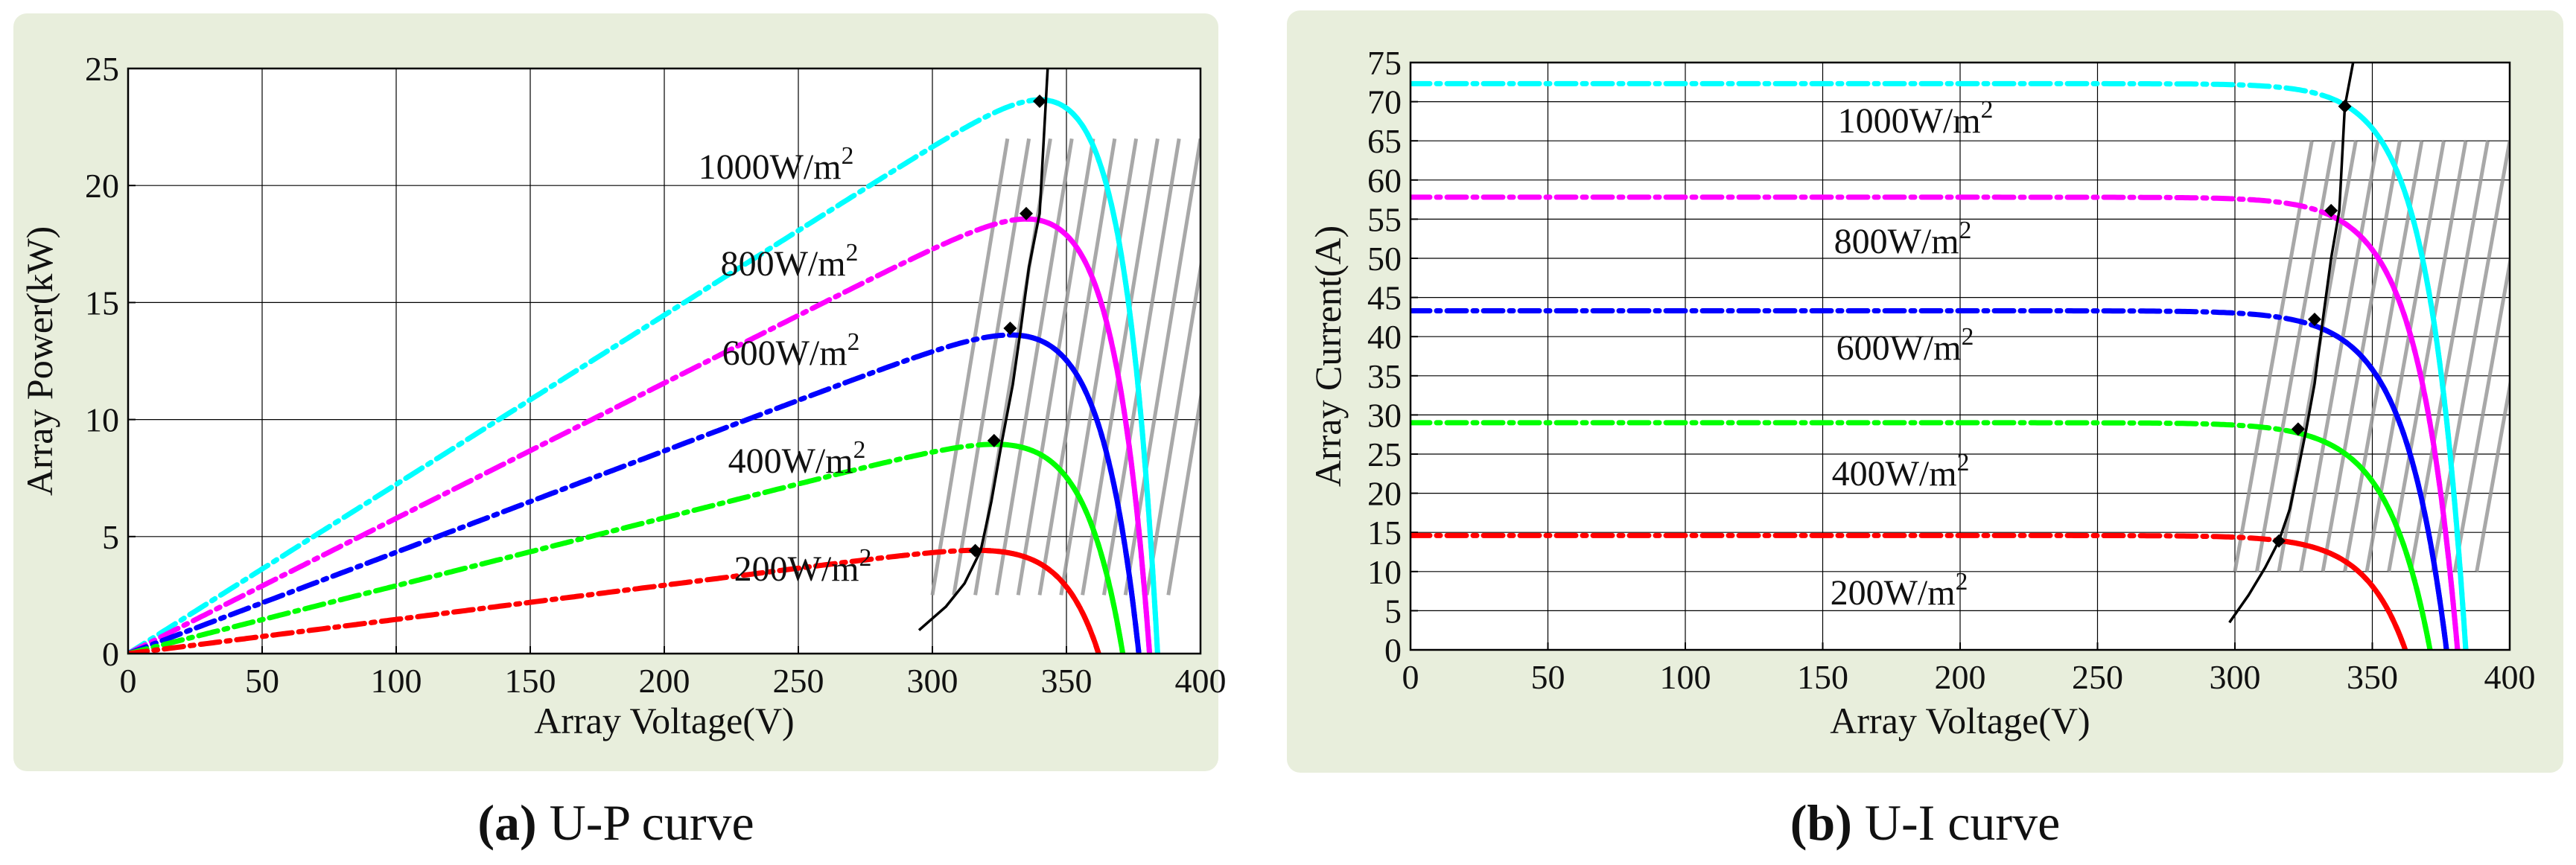  What do you see at coordinates (2372, 677) in the screenshot?
I see `x-tick-label: 350` at bounding box center [2372, 677].